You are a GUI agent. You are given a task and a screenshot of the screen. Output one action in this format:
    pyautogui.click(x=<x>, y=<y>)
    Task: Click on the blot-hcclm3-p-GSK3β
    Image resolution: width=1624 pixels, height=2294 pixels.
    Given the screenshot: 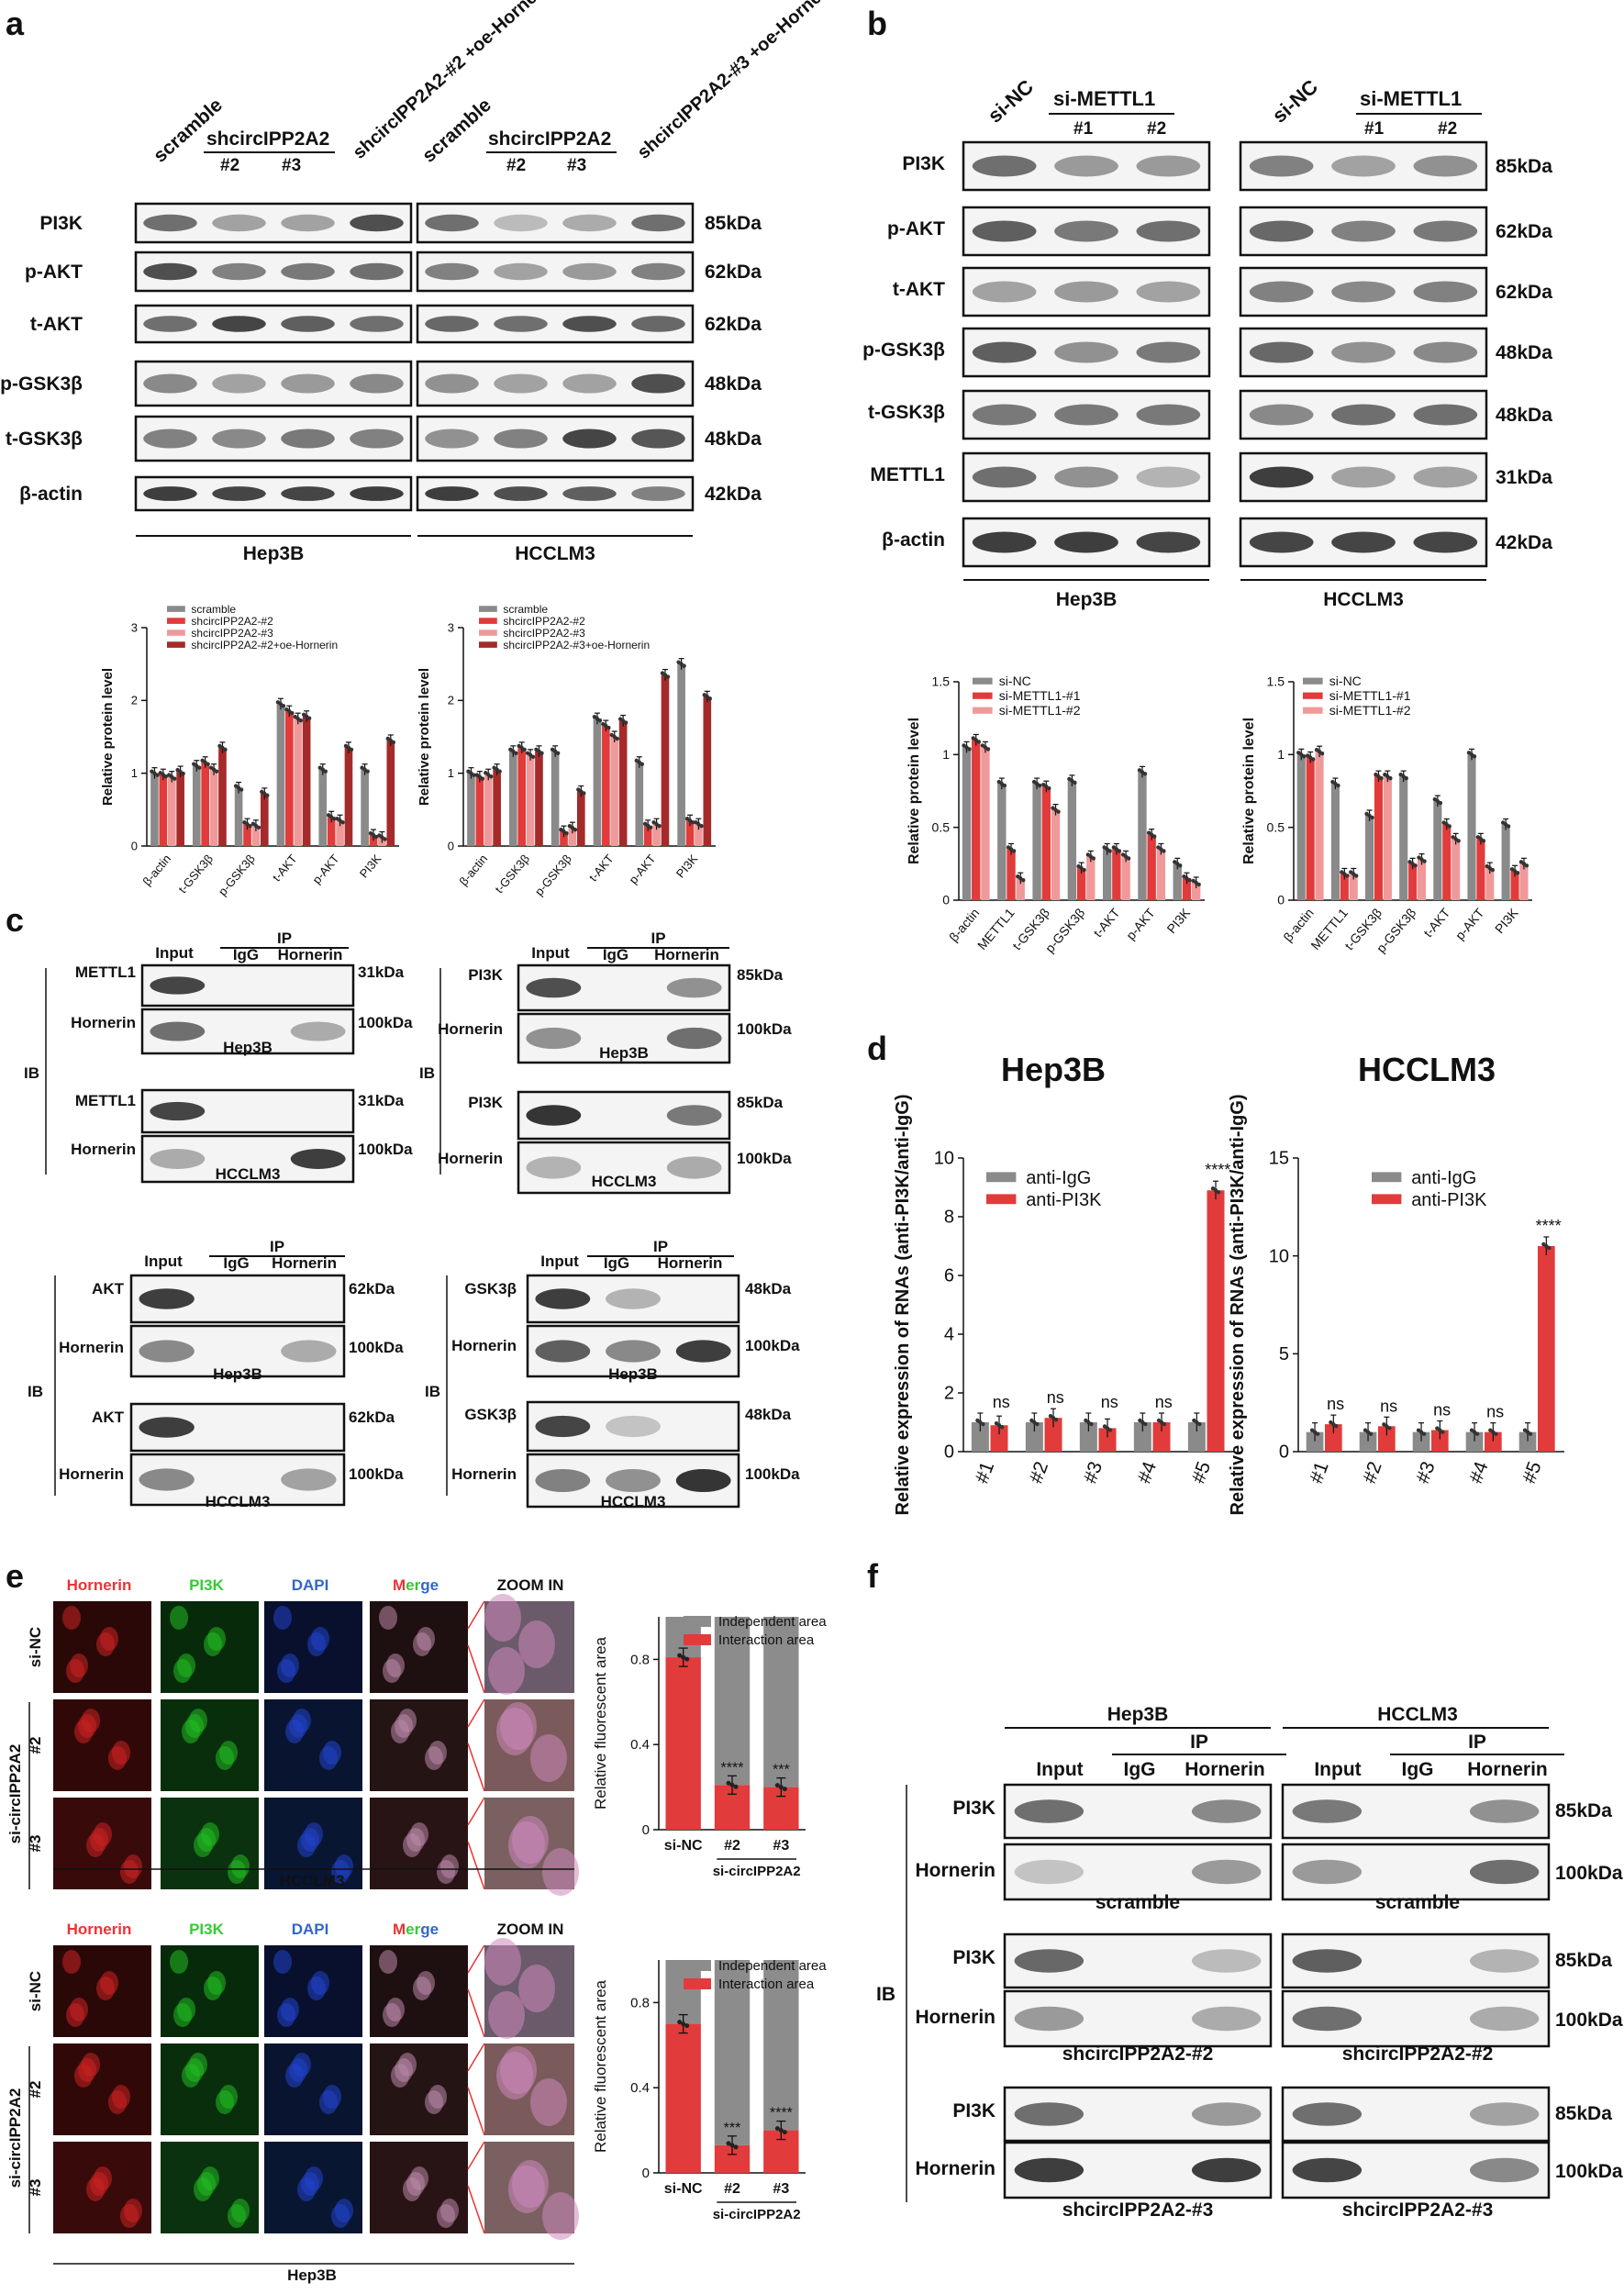 What is the action you would take?
    pyautogui.click(x=555, y=383)
    